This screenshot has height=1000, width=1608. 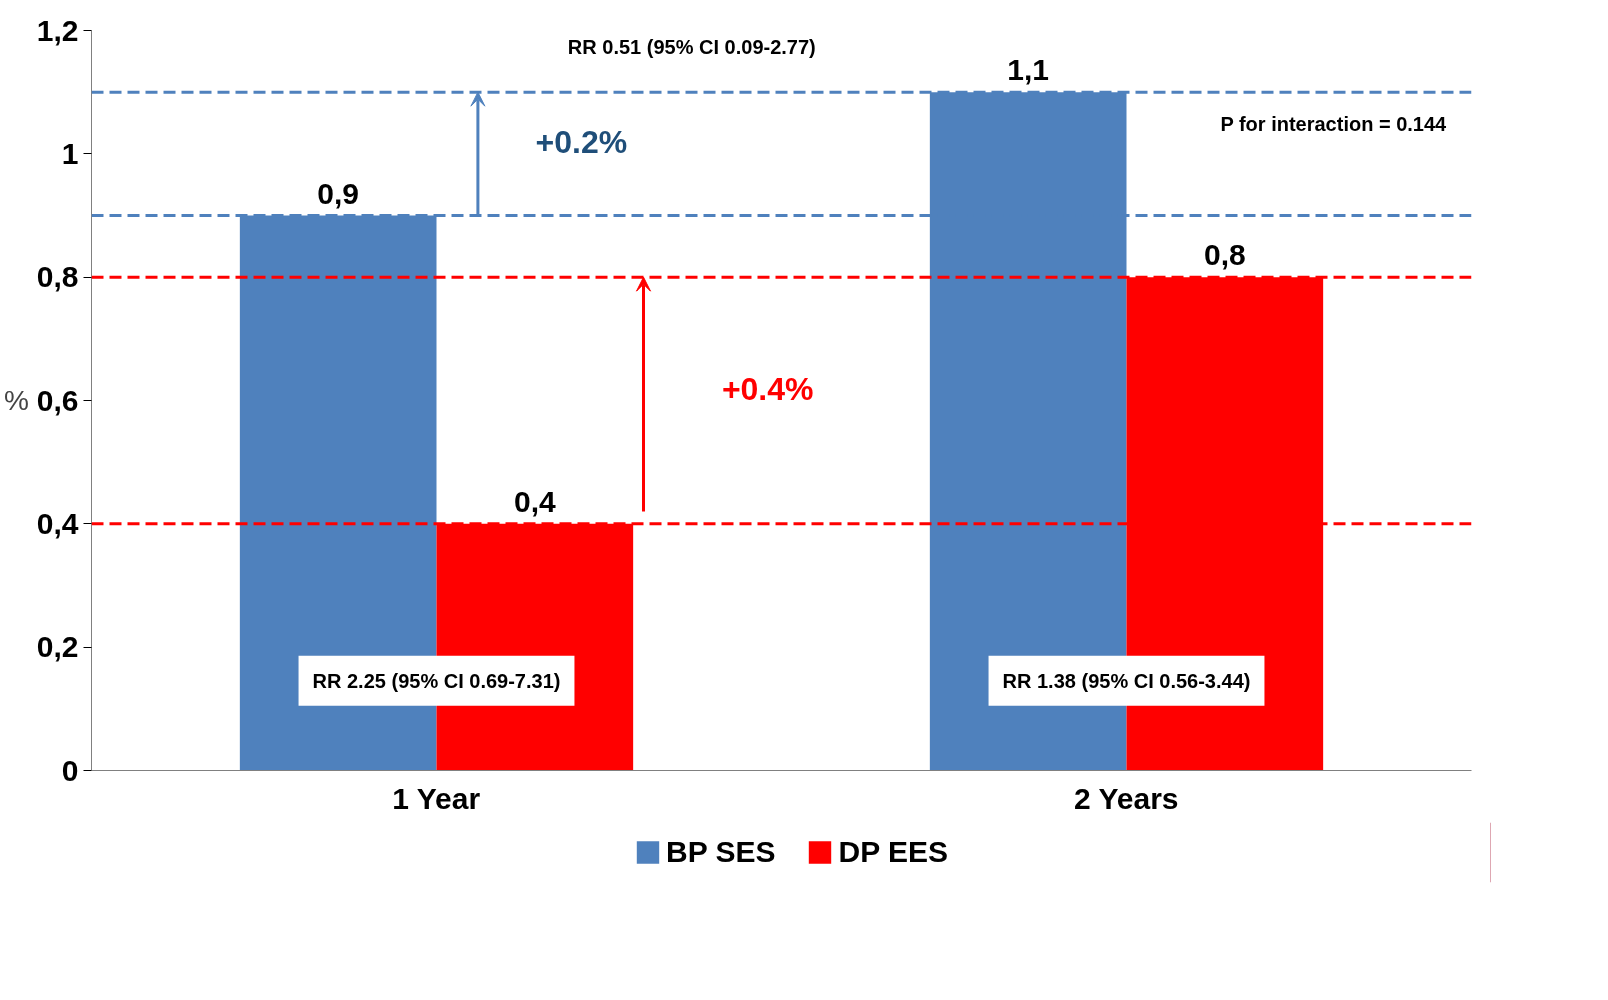 I want to click on annotation: +0.2%, so click(x=581, y=142).